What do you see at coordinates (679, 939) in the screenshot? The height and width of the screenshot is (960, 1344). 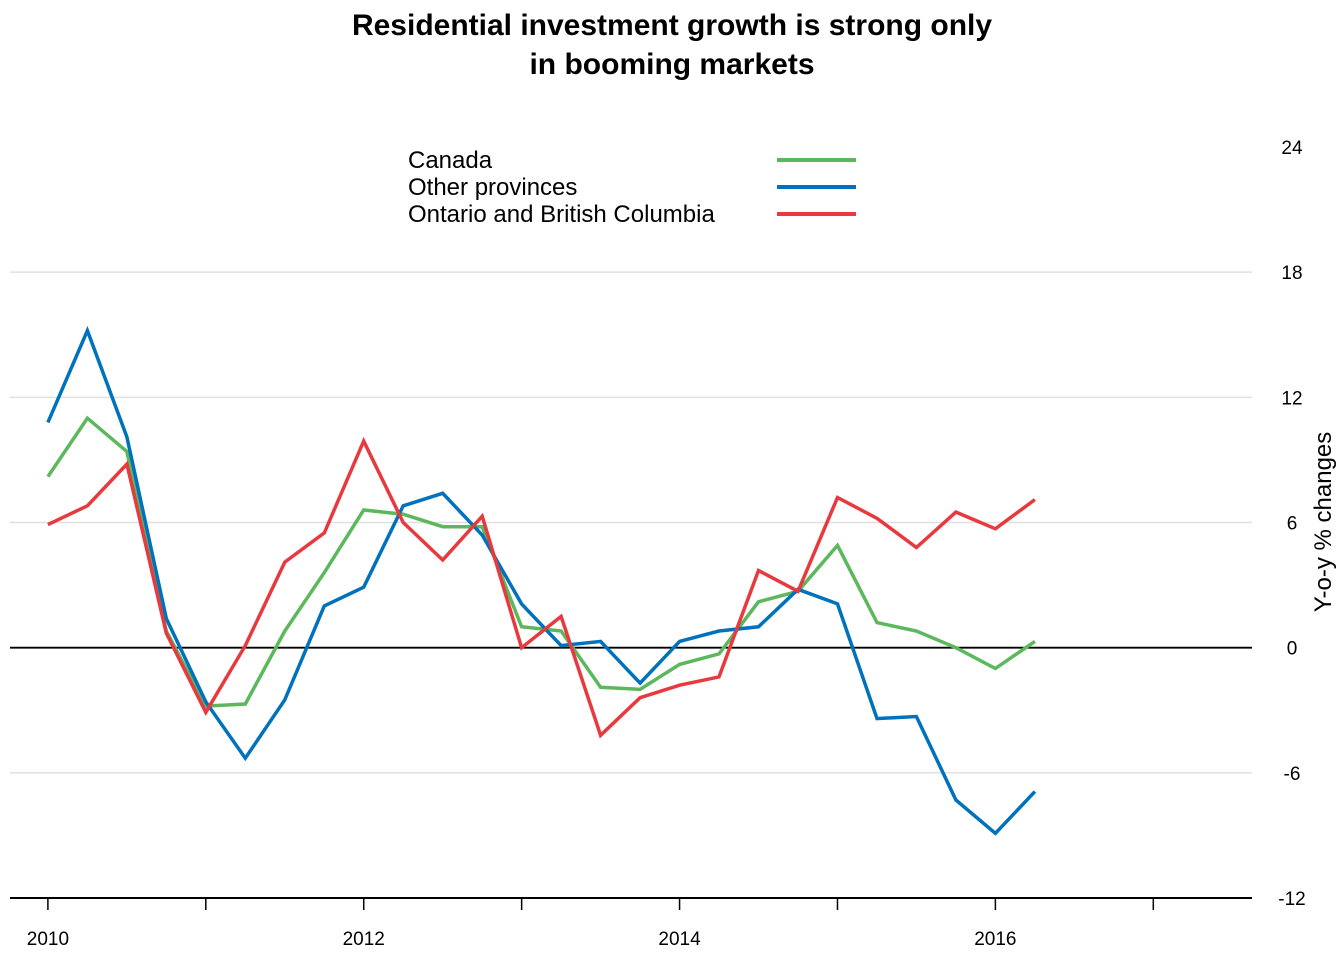 I see `x-tick-label-2014: 2014` at bounding box center [679, 939].